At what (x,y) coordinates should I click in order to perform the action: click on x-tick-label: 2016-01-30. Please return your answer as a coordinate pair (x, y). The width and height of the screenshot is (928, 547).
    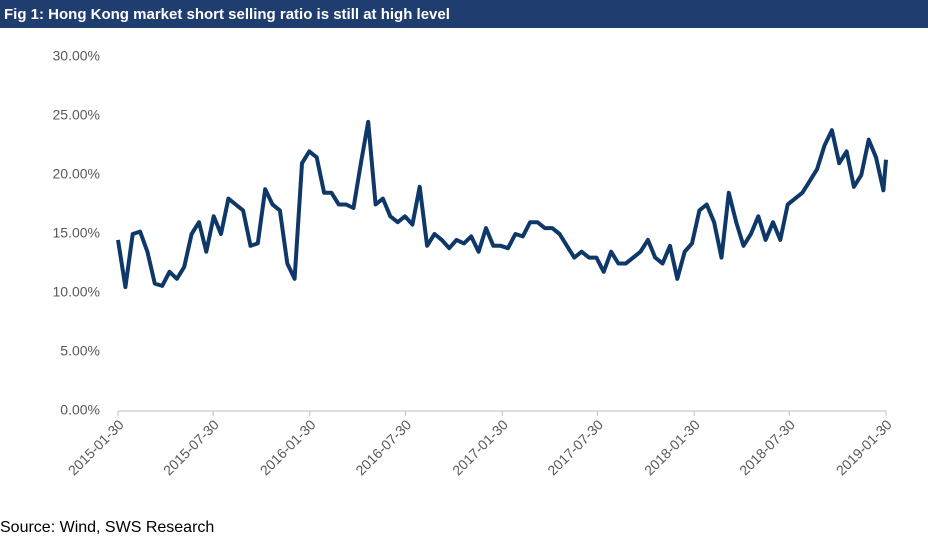
    Looking at the image, I should click on (288, 447).